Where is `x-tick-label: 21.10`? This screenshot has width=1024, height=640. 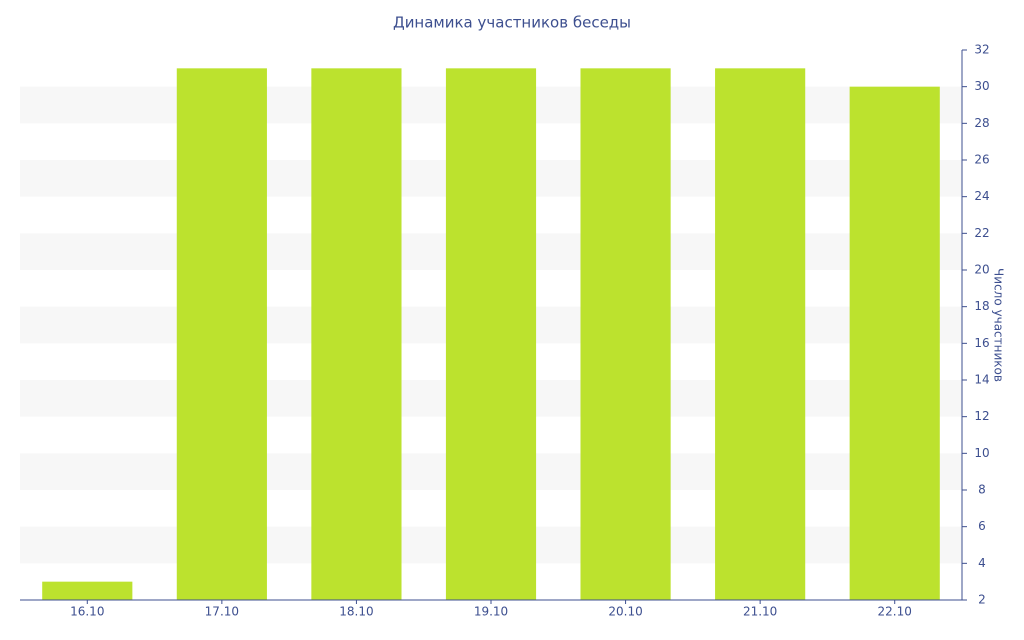
x-tick-label: 21.10 is located at coordinates (760, 612).